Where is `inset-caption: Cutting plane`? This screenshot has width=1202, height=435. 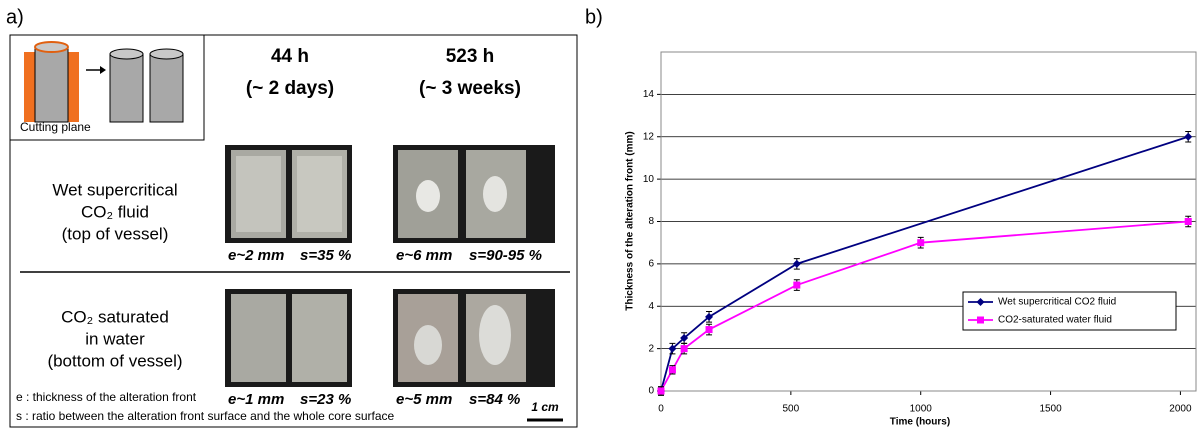
inset-caption: Cutting plane is located at coordinates (55, 127).